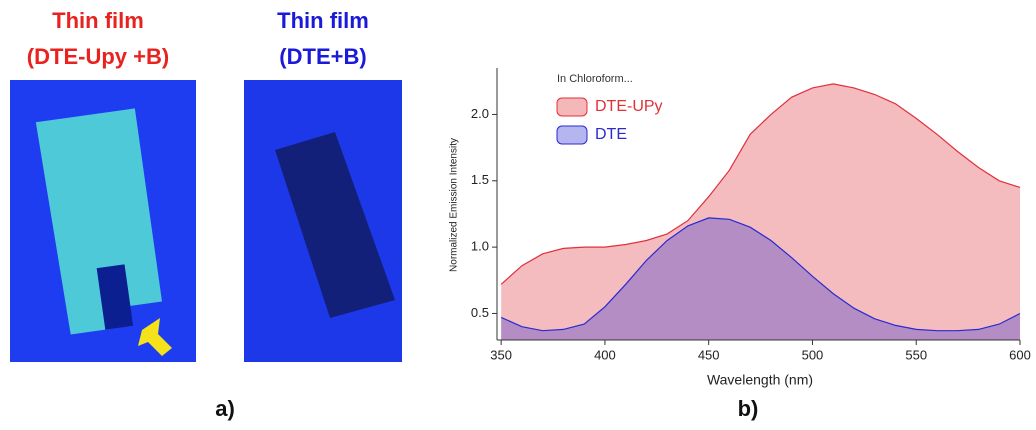 This screenshot has width=1036, height=430. I want to click on line, so click(760, 274).